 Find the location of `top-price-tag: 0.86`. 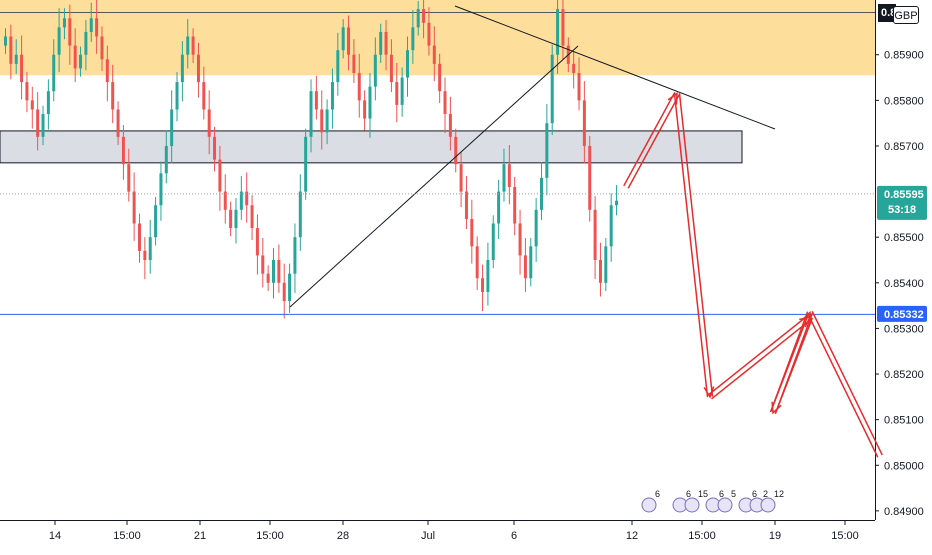

top-price-tag: 0.86 is located at coordinates (887, 13).